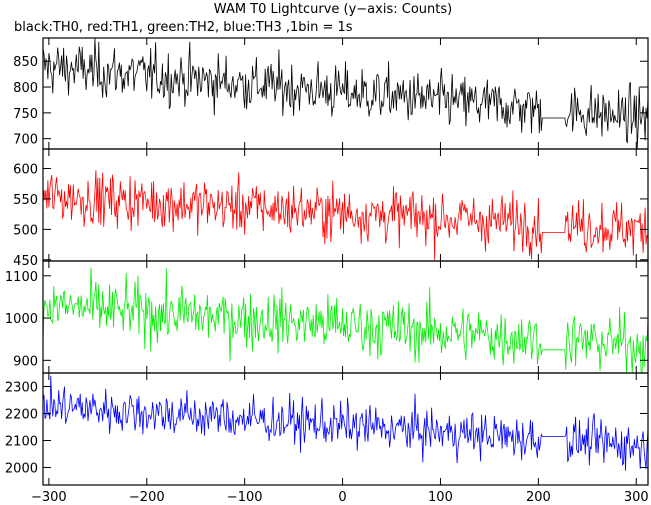  Describe the element at coordinates (21, 319) in the screenshot. I see `y-tick-label: 1000` at that location.